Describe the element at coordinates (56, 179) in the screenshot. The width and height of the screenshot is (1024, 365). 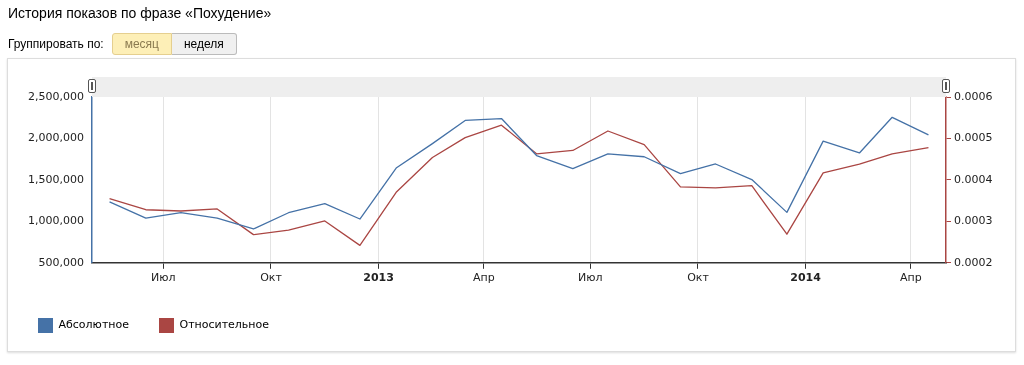
I see `y-tick-label: 1,500,000` at that location.